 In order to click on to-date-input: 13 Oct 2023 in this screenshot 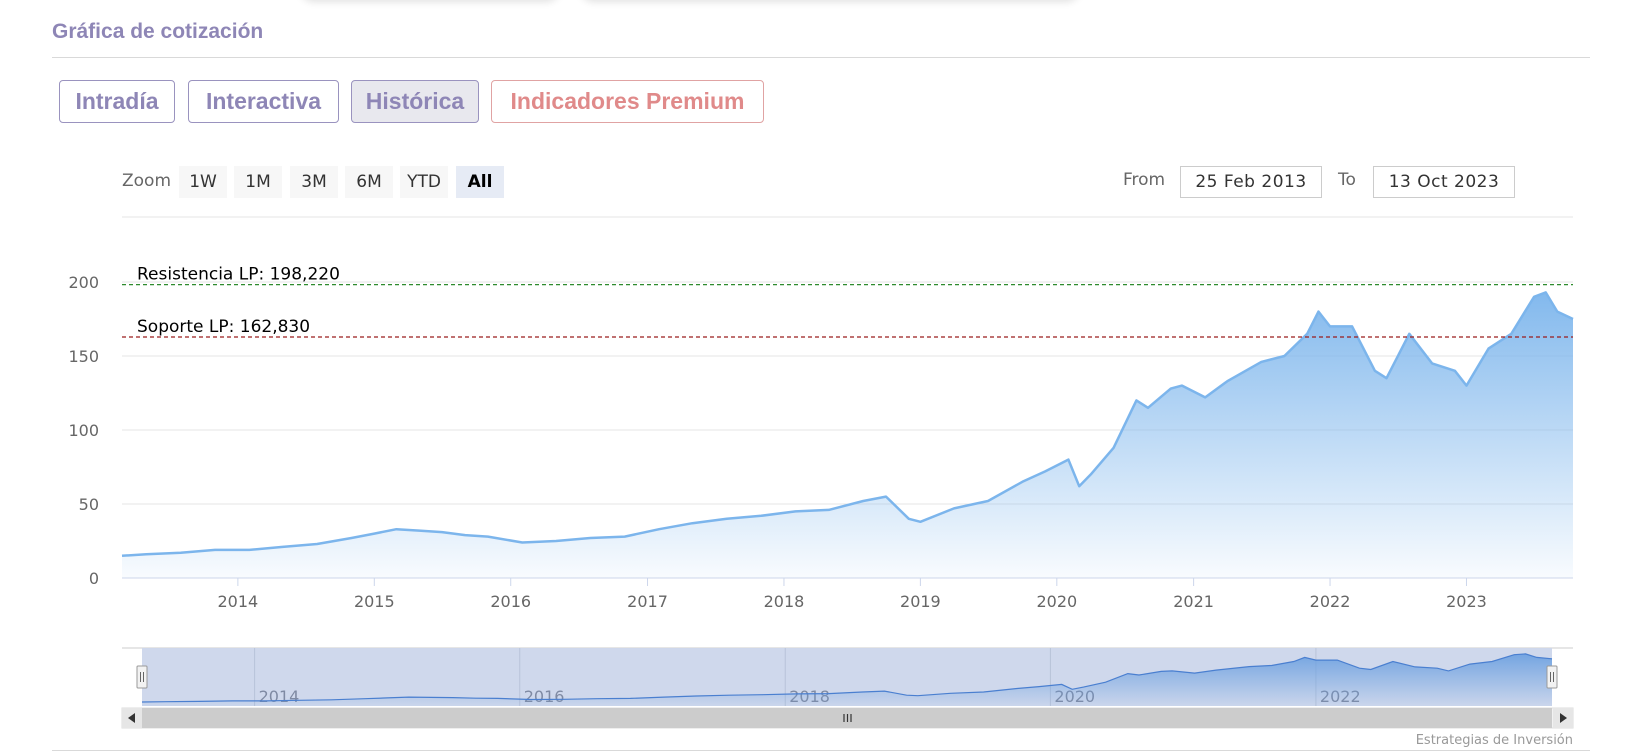, I will do `click(1444, 182)`.